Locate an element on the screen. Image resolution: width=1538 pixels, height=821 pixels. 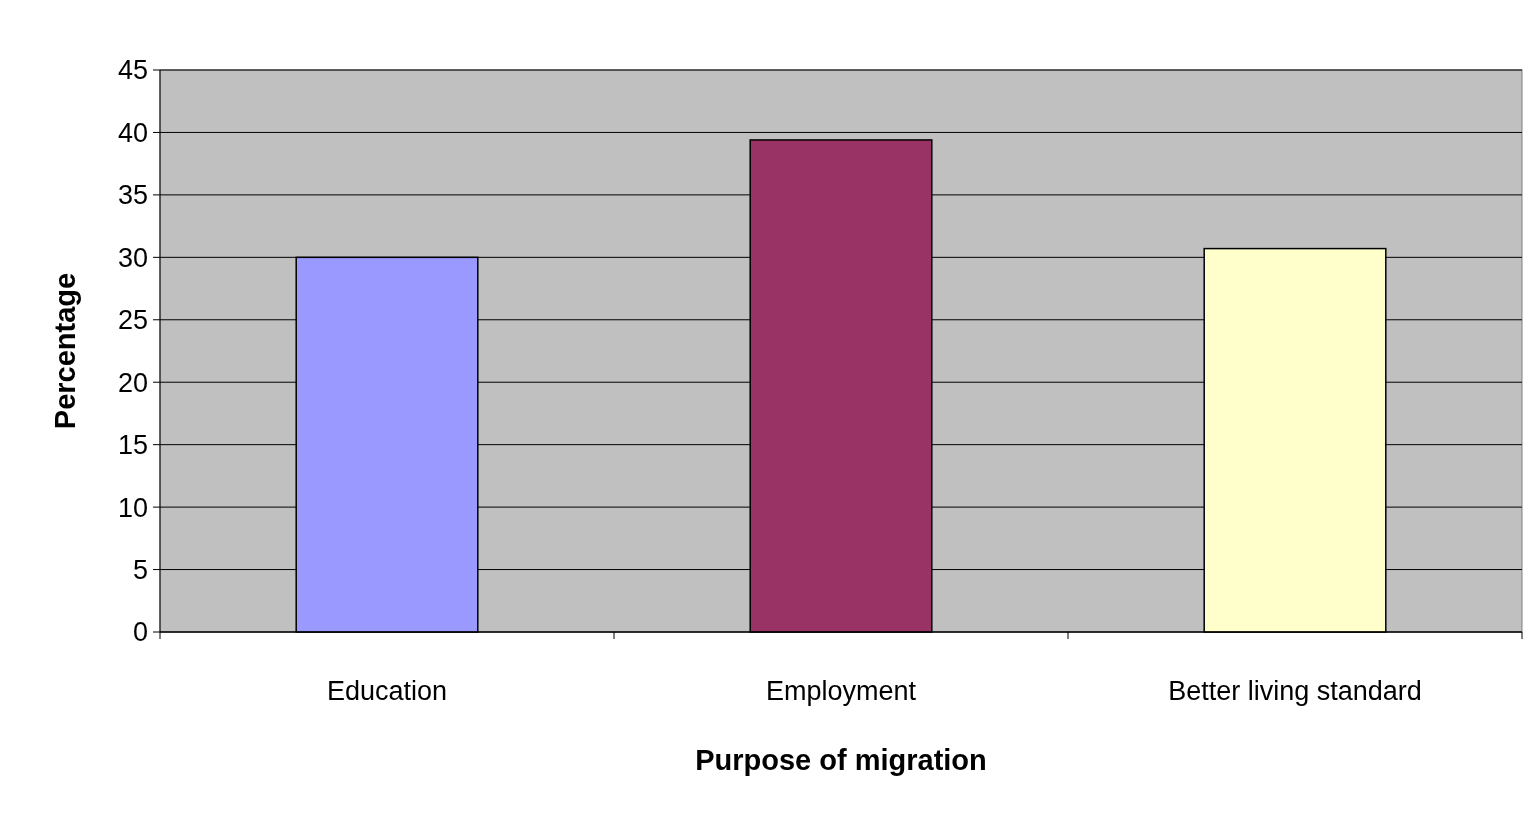
y-tick-label: 20 is located at coordinates (132, 382).